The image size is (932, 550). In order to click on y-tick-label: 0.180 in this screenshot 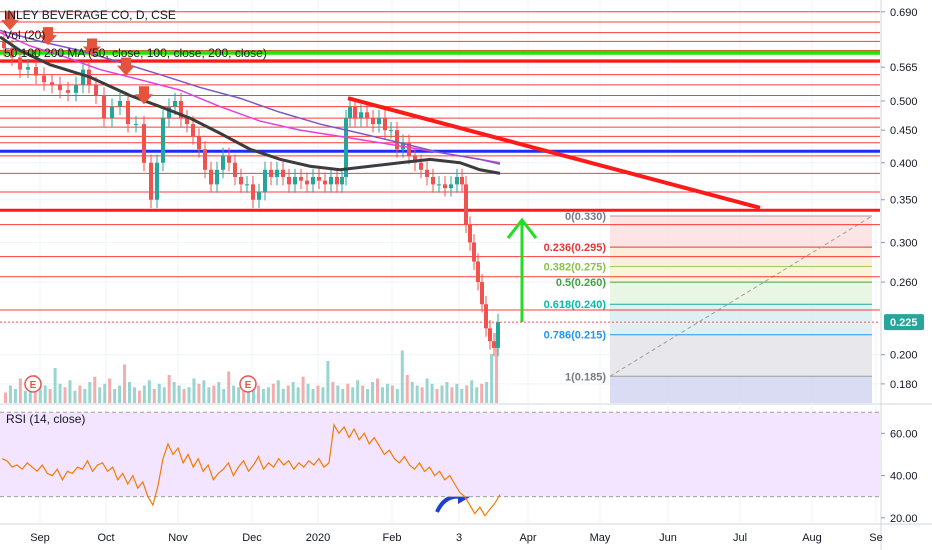, I will do `click(904, 385)`.